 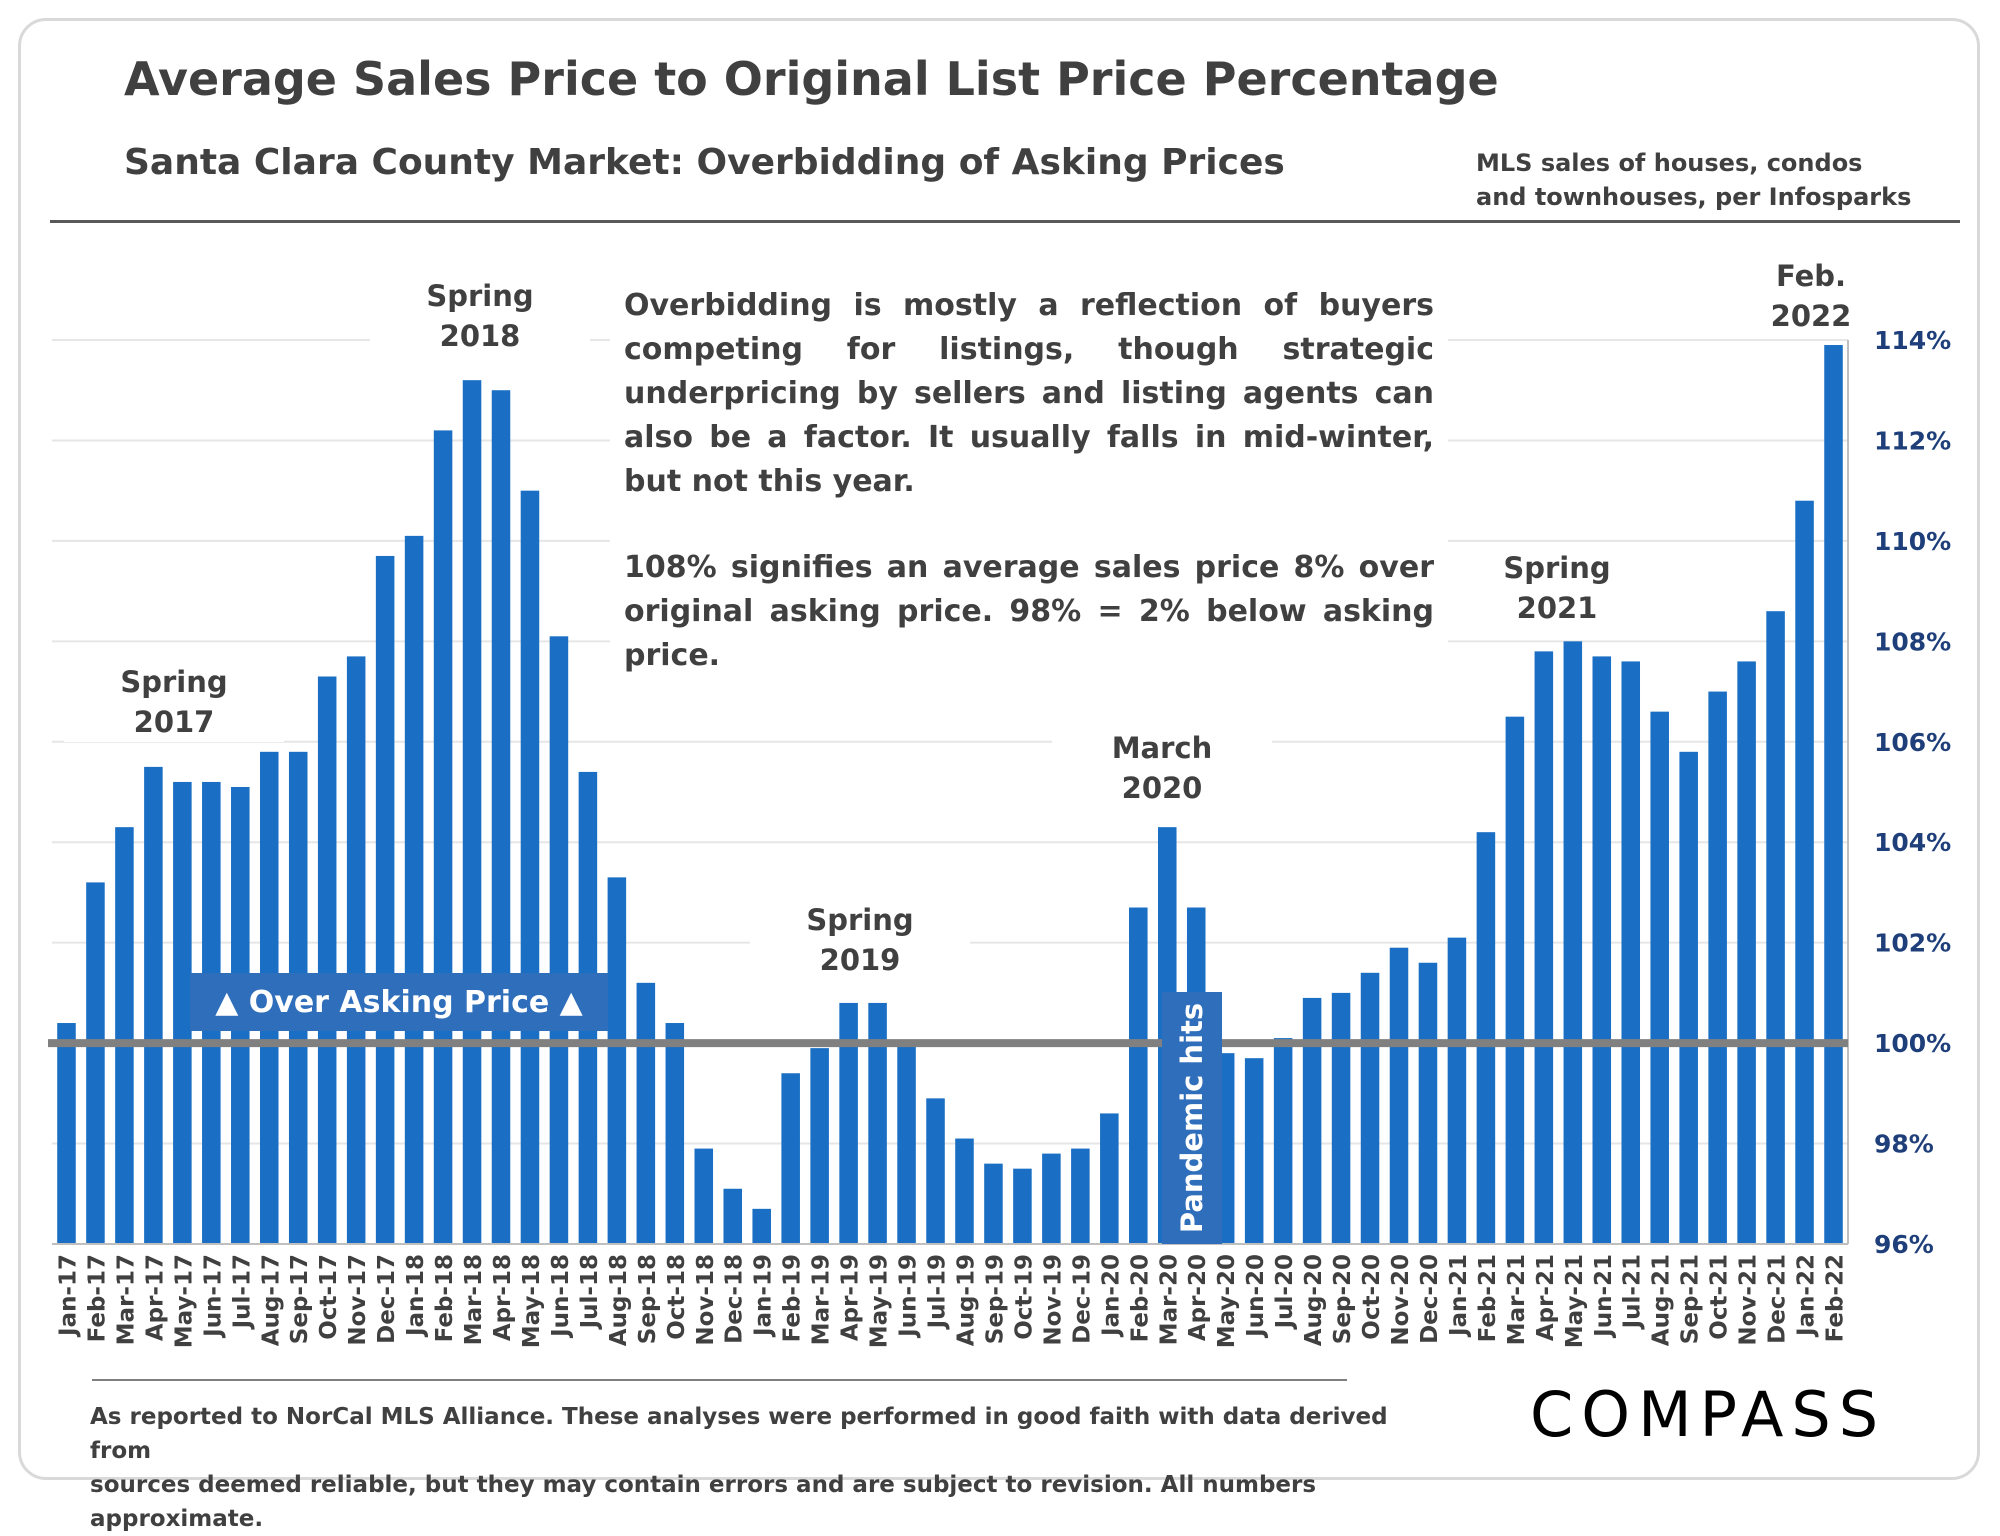 What do you see at coordinates (174, 682) in the screenshot?
I see `annotation-line: Spring` at bounding box center [174, 682].